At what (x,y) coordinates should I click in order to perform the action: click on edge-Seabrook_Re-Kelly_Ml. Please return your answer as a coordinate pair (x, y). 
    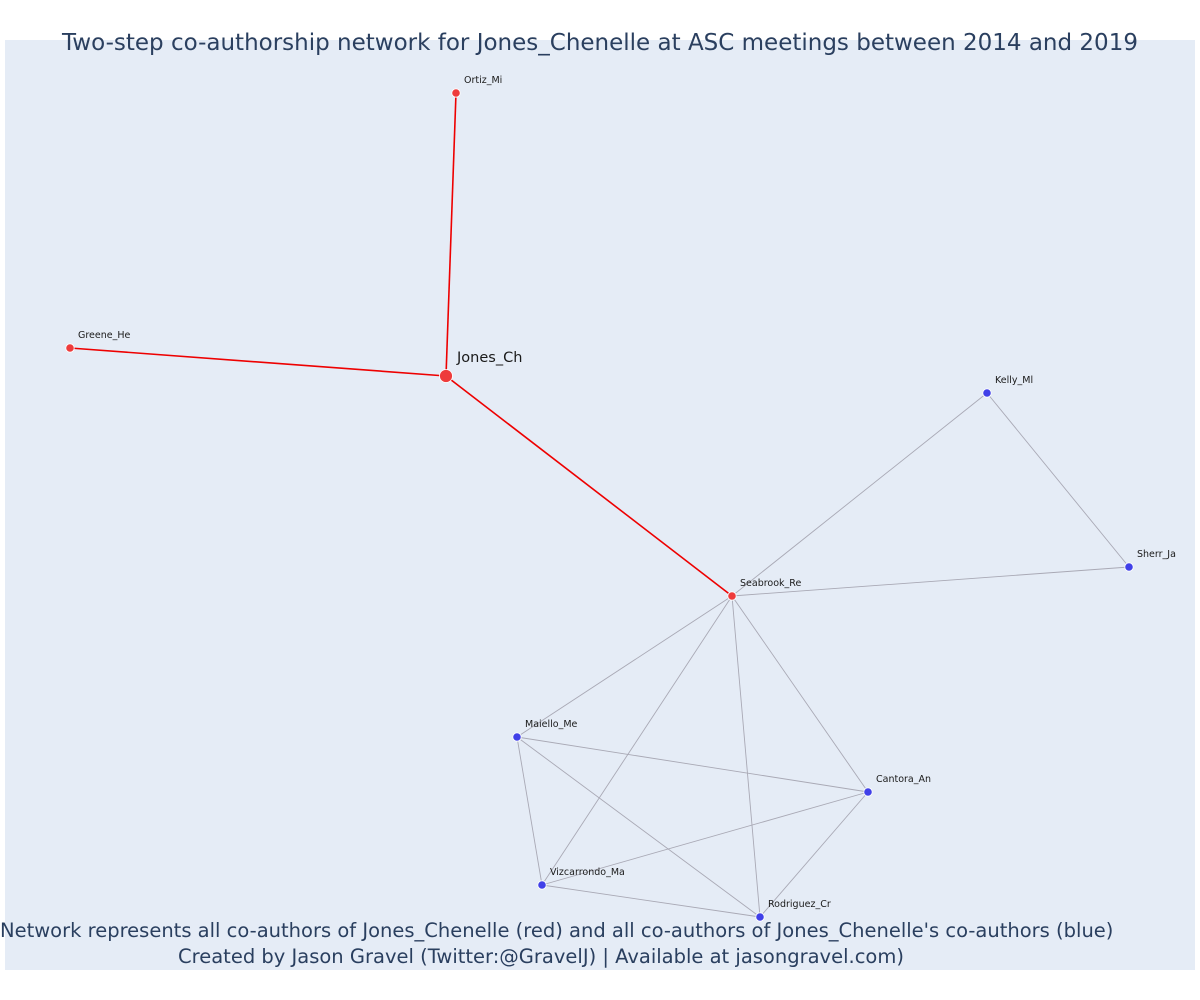
    Looking at the image, I should click on (859, 494).